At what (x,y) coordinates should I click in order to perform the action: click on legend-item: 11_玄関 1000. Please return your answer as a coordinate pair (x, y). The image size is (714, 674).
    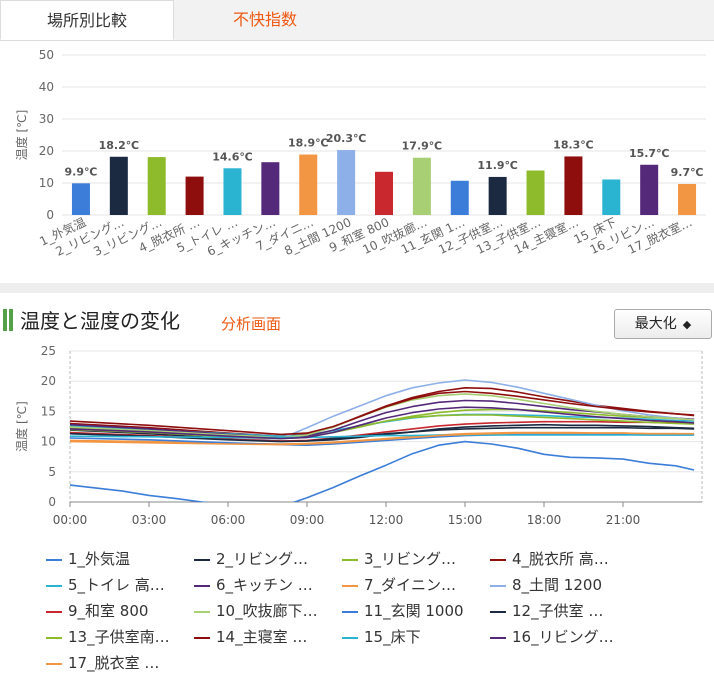
    Looking at the image, I should click on (403, 611).